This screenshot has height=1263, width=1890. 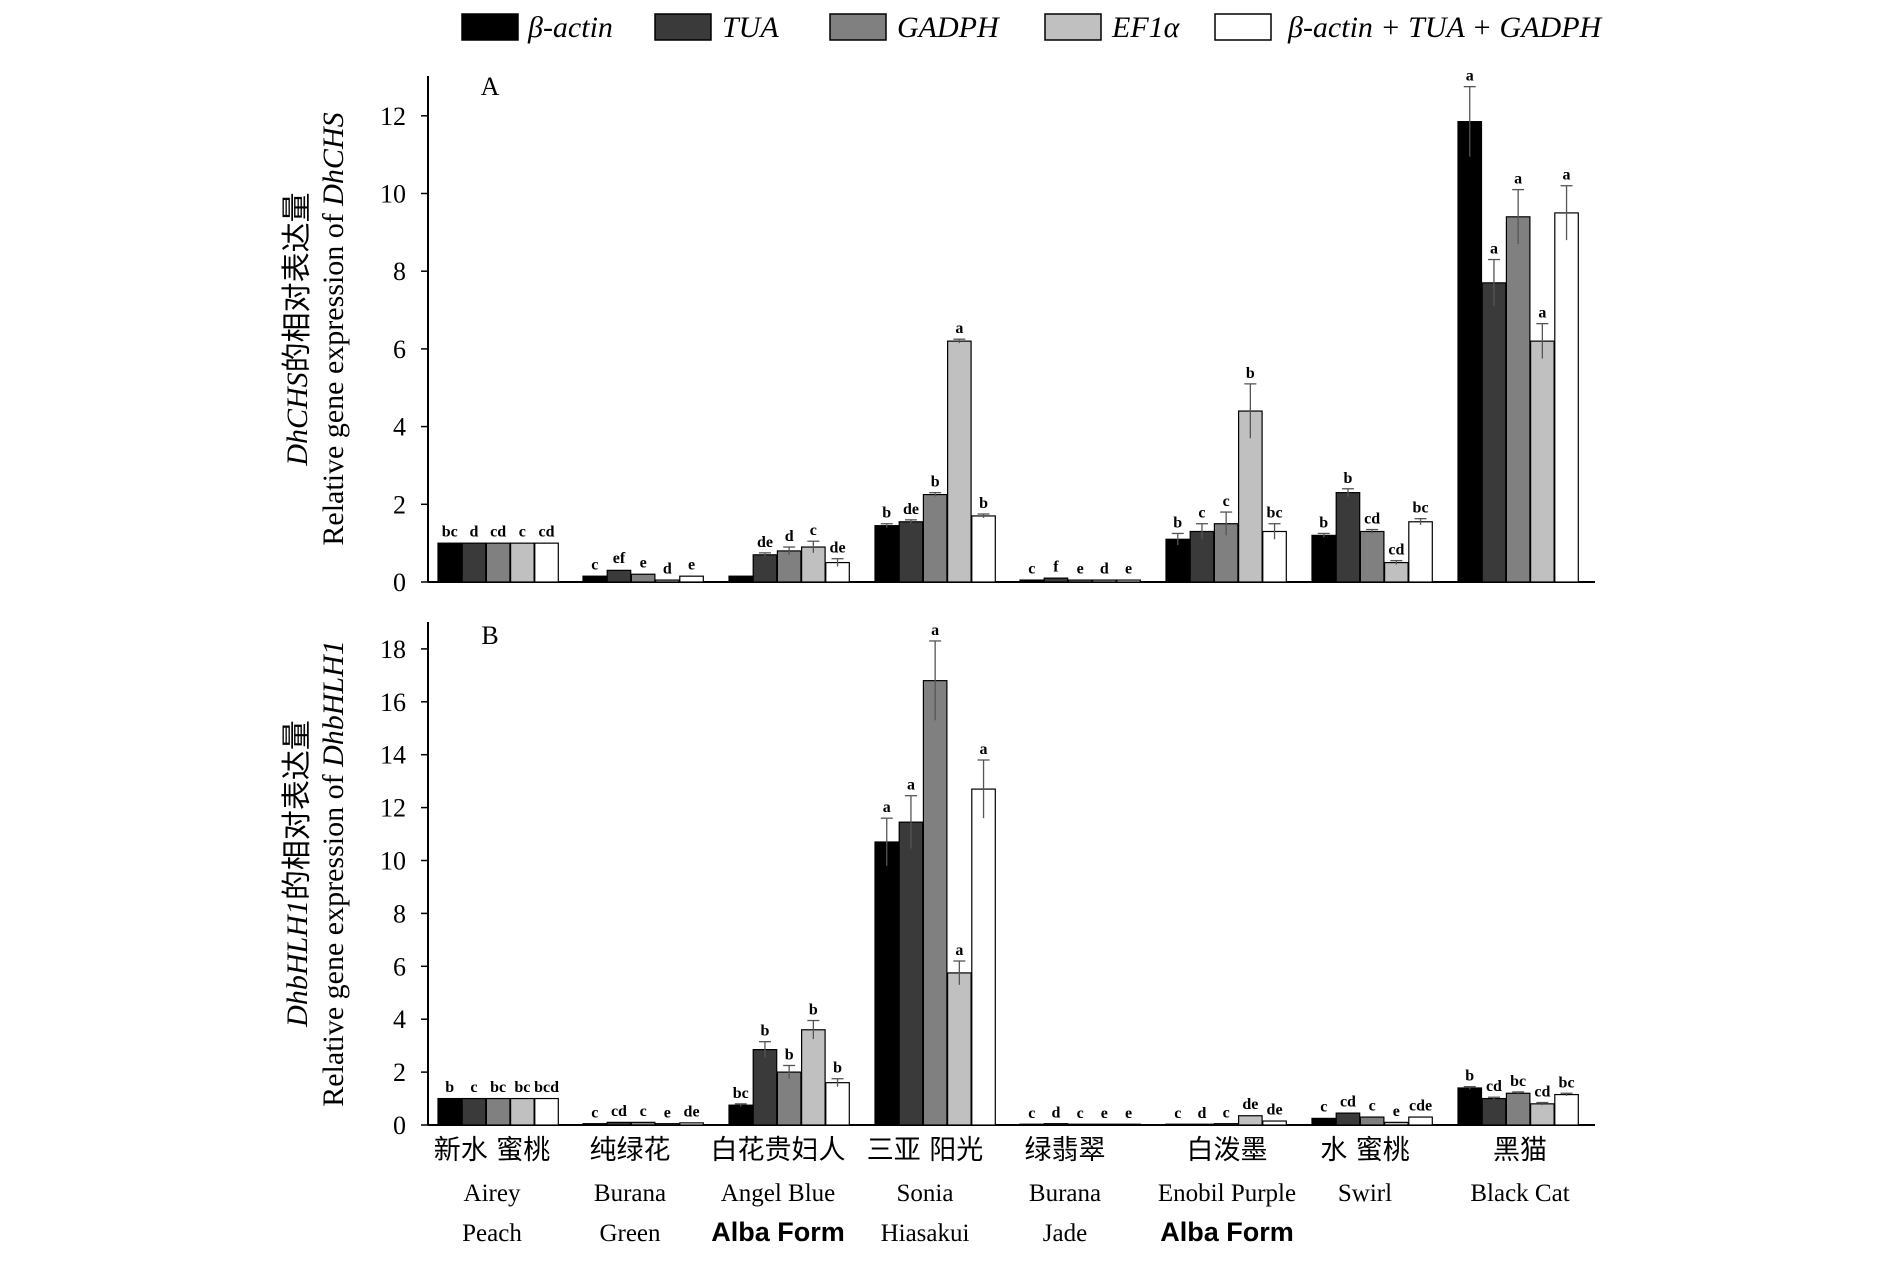 I want to click on category-cn-label: 水 蜜桃, so click(x=1365, y=1150).